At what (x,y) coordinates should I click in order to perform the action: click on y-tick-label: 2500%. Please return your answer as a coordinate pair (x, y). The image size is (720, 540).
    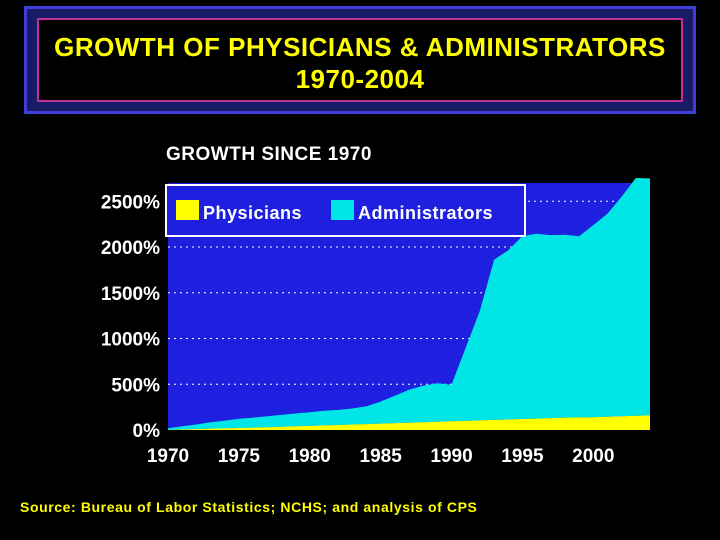
    Looking at the image, I should click on (130, 202).